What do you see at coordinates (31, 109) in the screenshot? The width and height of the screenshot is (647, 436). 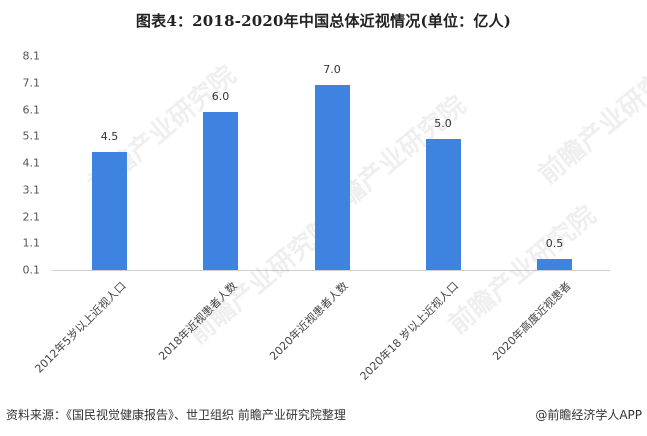 I see `y-tick-label: 6.1` at bounding box center [31, 109].